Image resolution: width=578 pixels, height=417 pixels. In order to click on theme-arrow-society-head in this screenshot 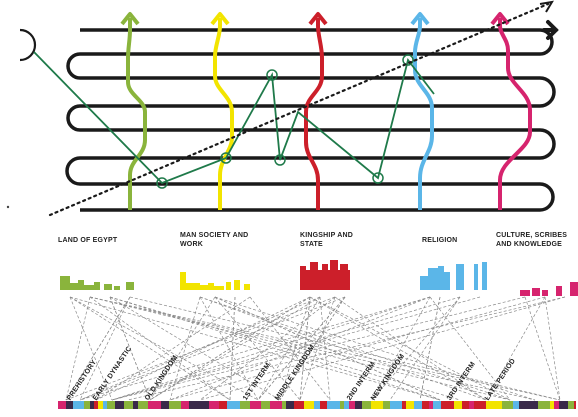, I will do `click(220, 19)`.